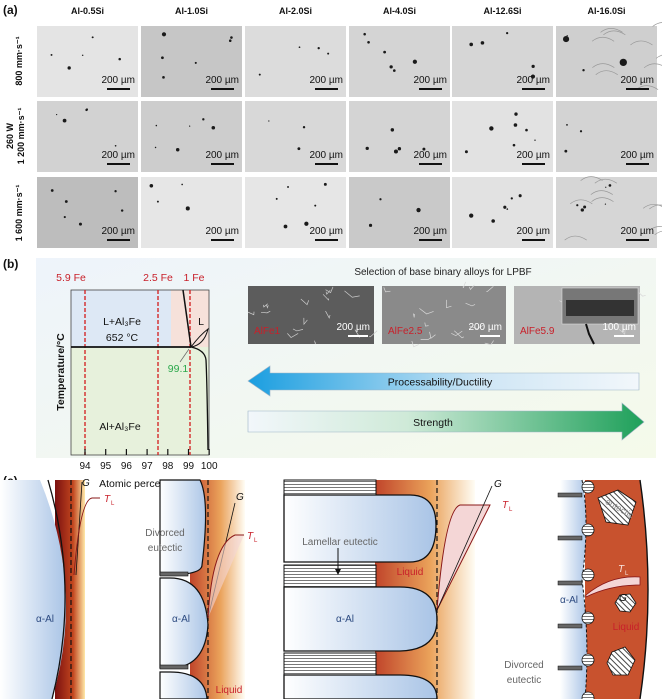  What do you see at coordinates (122, 338) in the screenshot?
I see `eutectic-temperature: 652 °C` at bounding box center [122, 338].